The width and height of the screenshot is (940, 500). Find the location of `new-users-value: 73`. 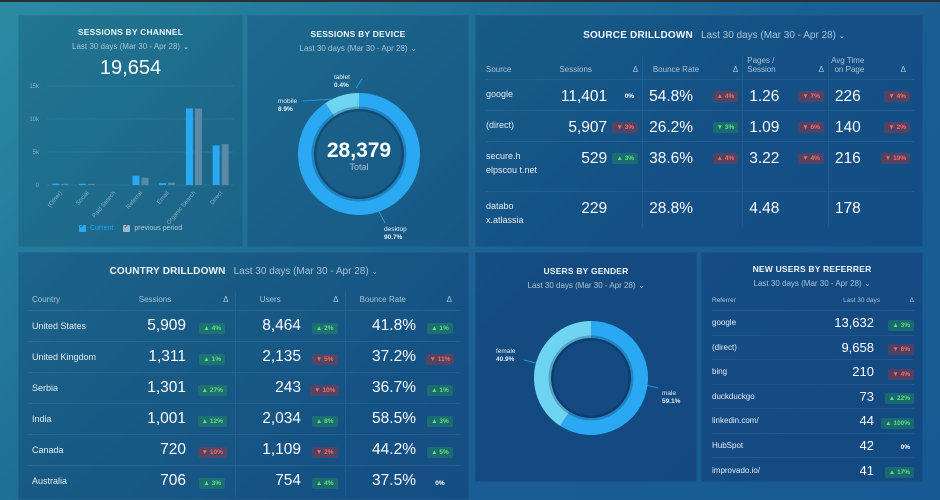

new-users-value: 73 is located at coordinates (839, 396).